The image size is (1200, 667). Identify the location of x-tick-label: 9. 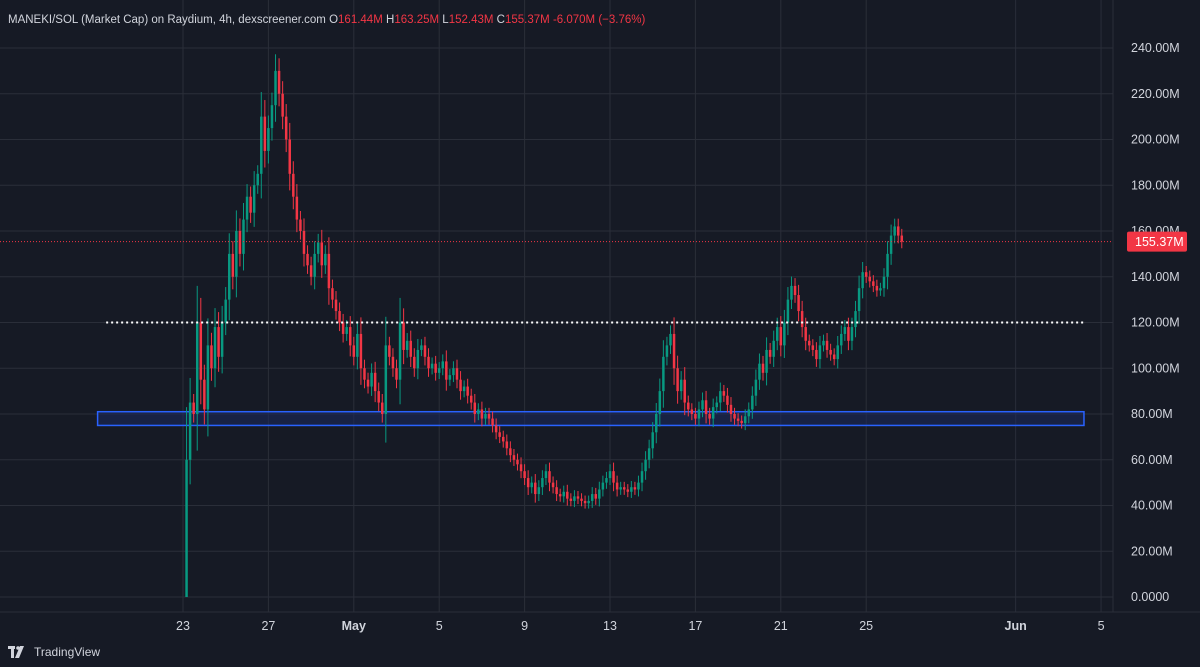
(524, 626).